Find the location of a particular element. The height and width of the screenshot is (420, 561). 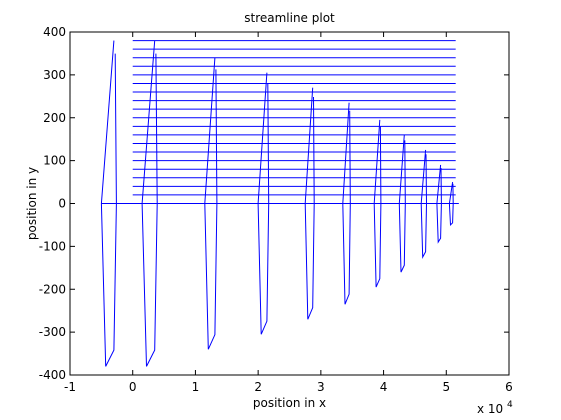

y-tick-label: -300 is located at coordinates (52, 332).